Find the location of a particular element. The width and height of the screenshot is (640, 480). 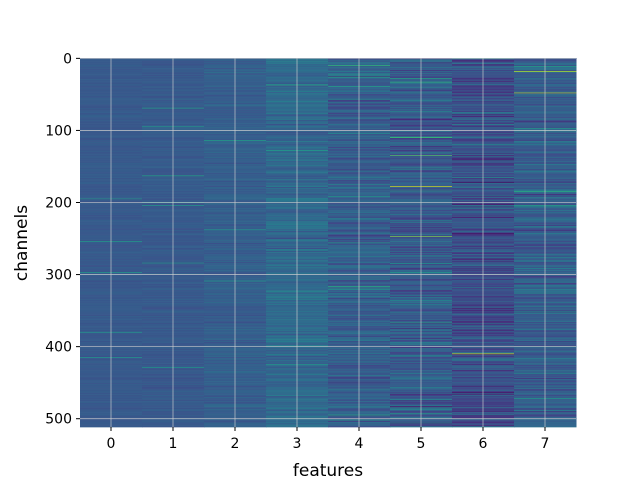

y-tick-label: 0 is located at coordinates (67, 59).